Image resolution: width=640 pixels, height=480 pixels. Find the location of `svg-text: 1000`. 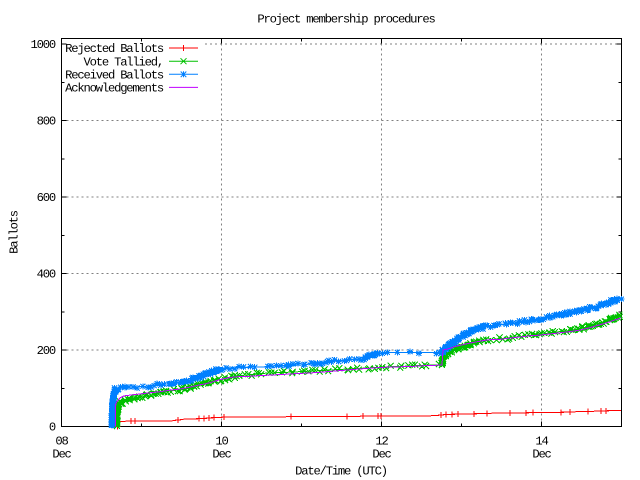

svg-text: 1000 is located at coordinates (43, 45).